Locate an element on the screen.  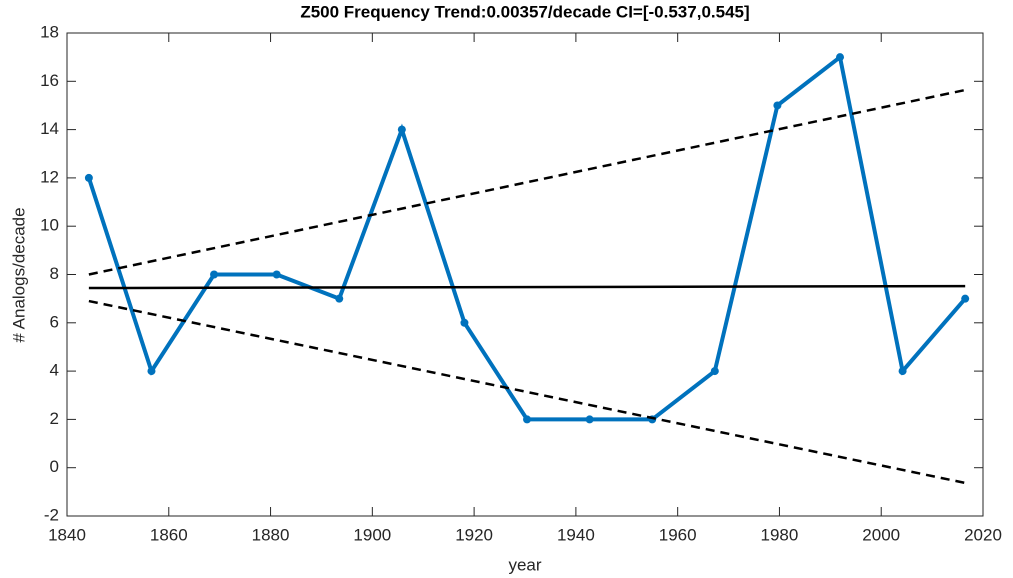
x-axis-label: year is located at coordinates (524, 564).